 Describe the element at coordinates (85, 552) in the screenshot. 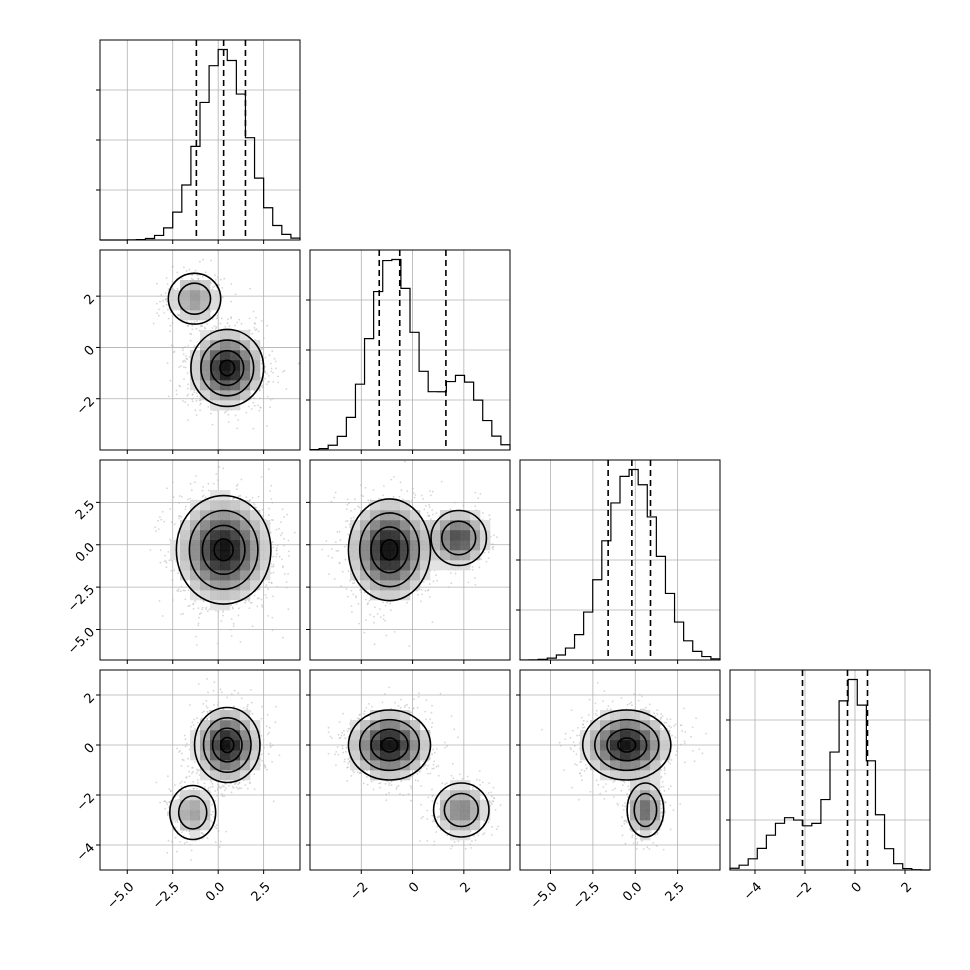

I see `y-tick-label: 0.0` at that location.